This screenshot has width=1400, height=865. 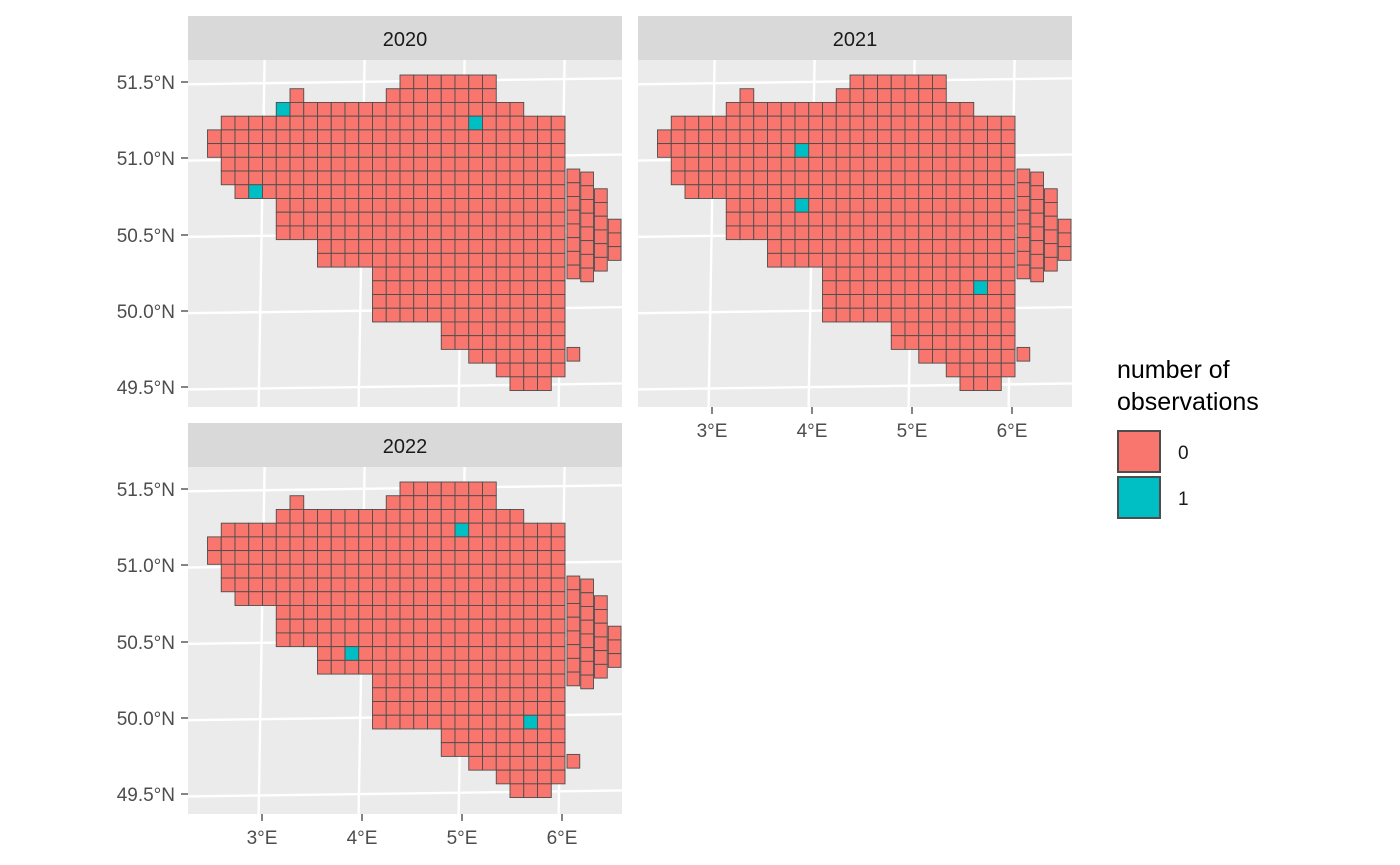 What do you see at coordinates (855, 38) in the screenshot?
I see `facet-strip-2021` at bounding box center [855, 38].